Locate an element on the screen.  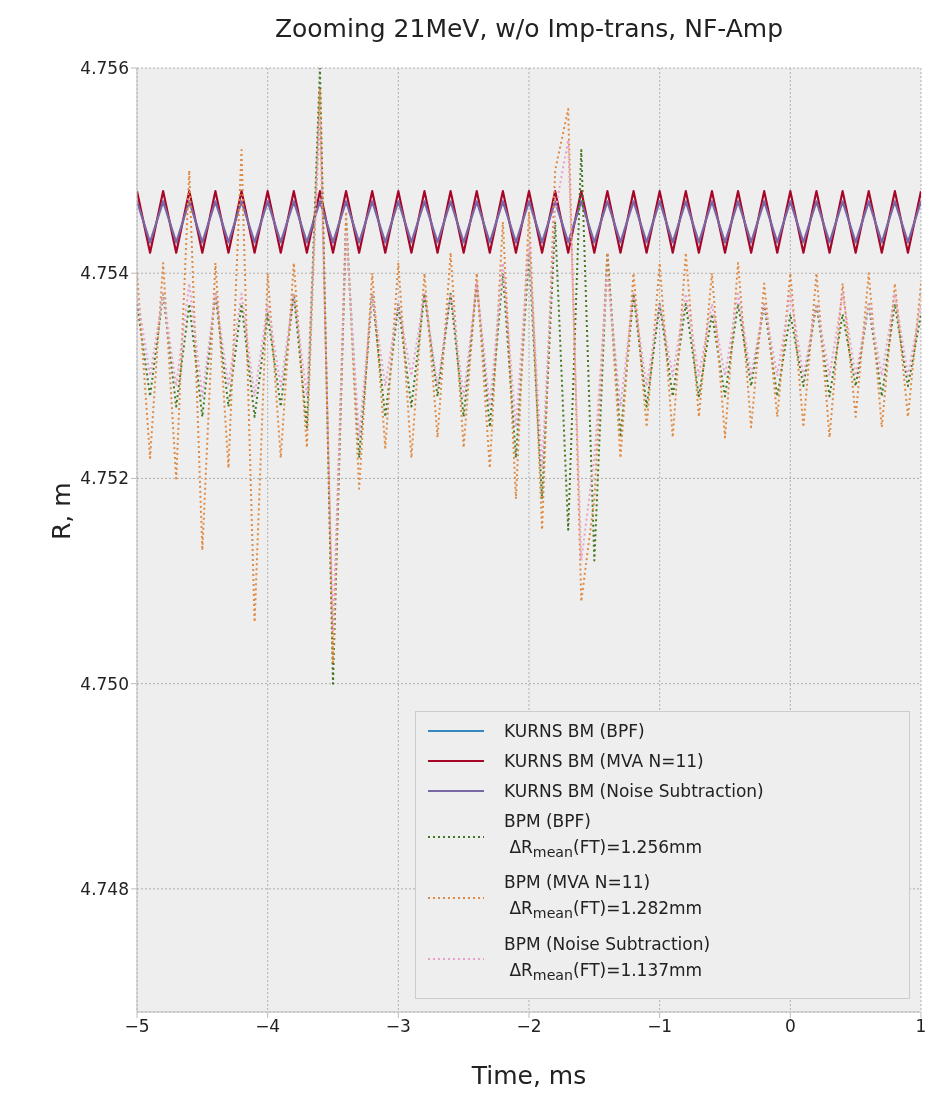
x-tick-label: 0 is located at coordinates (790, 1026).